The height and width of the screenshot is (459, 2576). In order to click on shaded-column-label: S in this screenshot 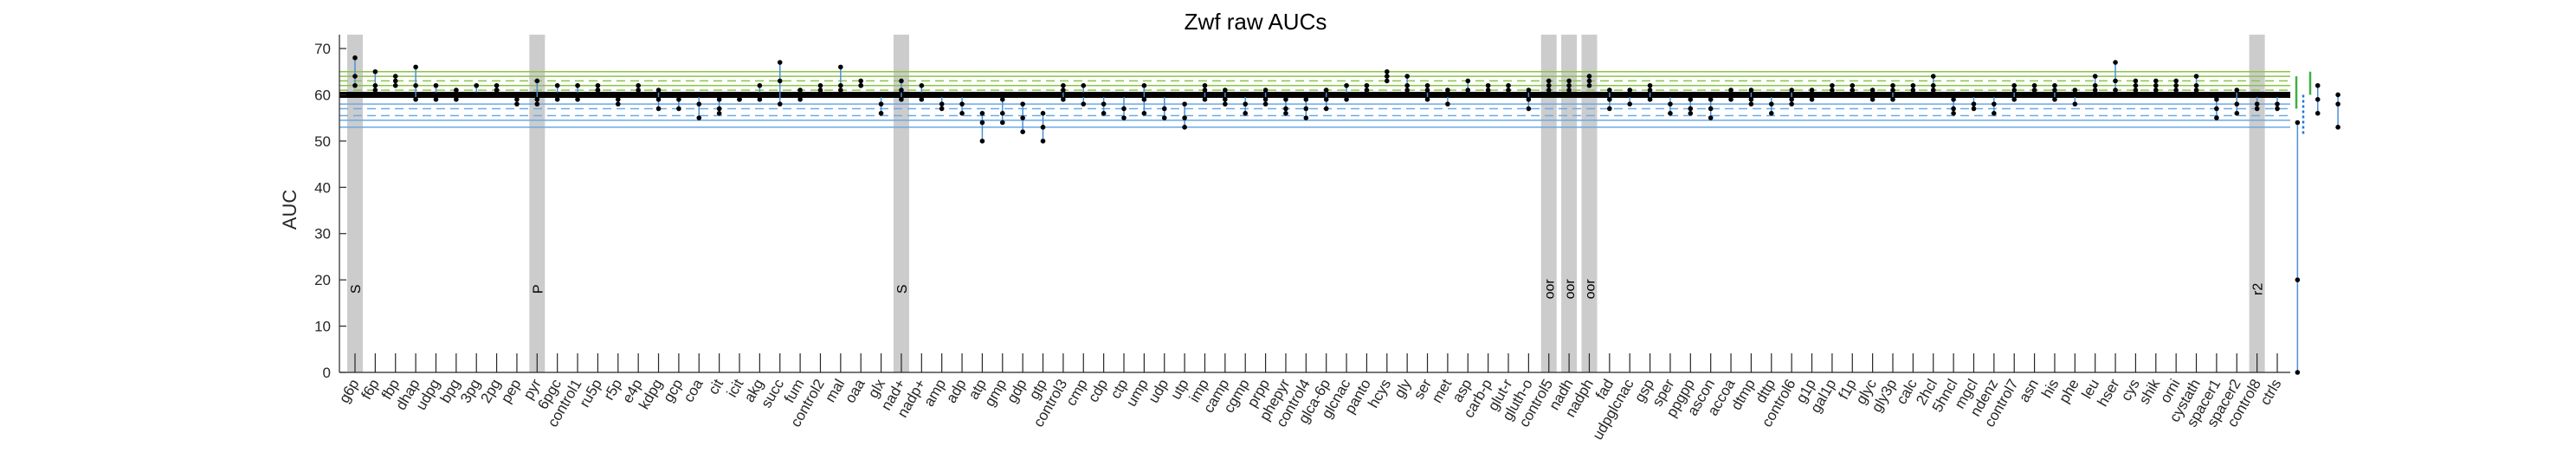, I will do `click(356, 289)`.